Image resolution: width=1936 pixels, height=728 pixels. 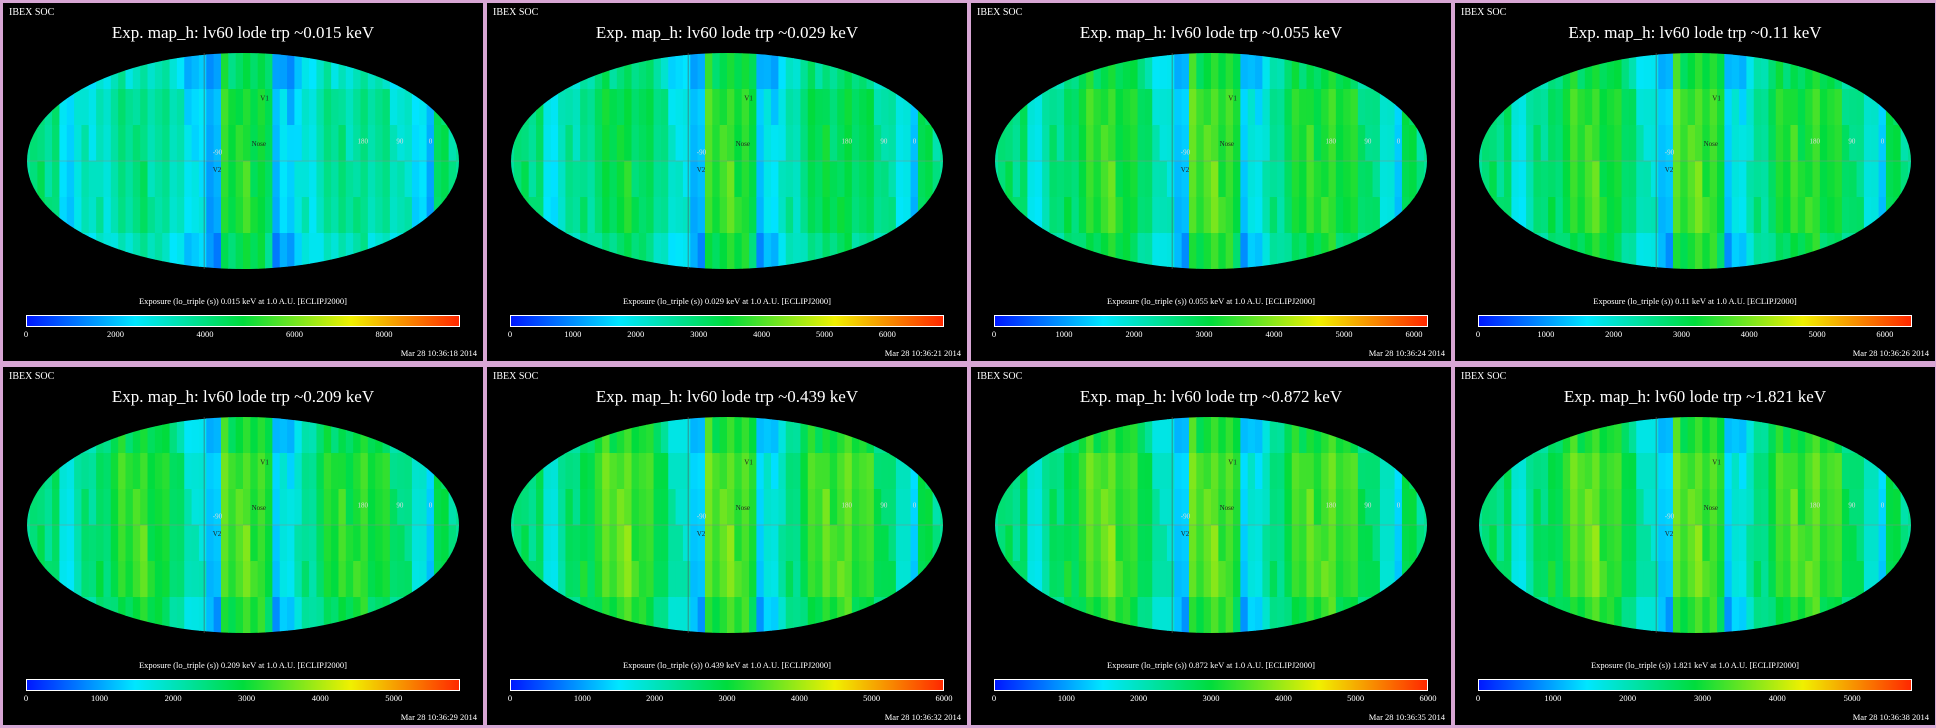 What do you see at coordinates (1814, 142) in the screenshot?
I see `map-marker-label: 180` at bounding box center [1814, 142].